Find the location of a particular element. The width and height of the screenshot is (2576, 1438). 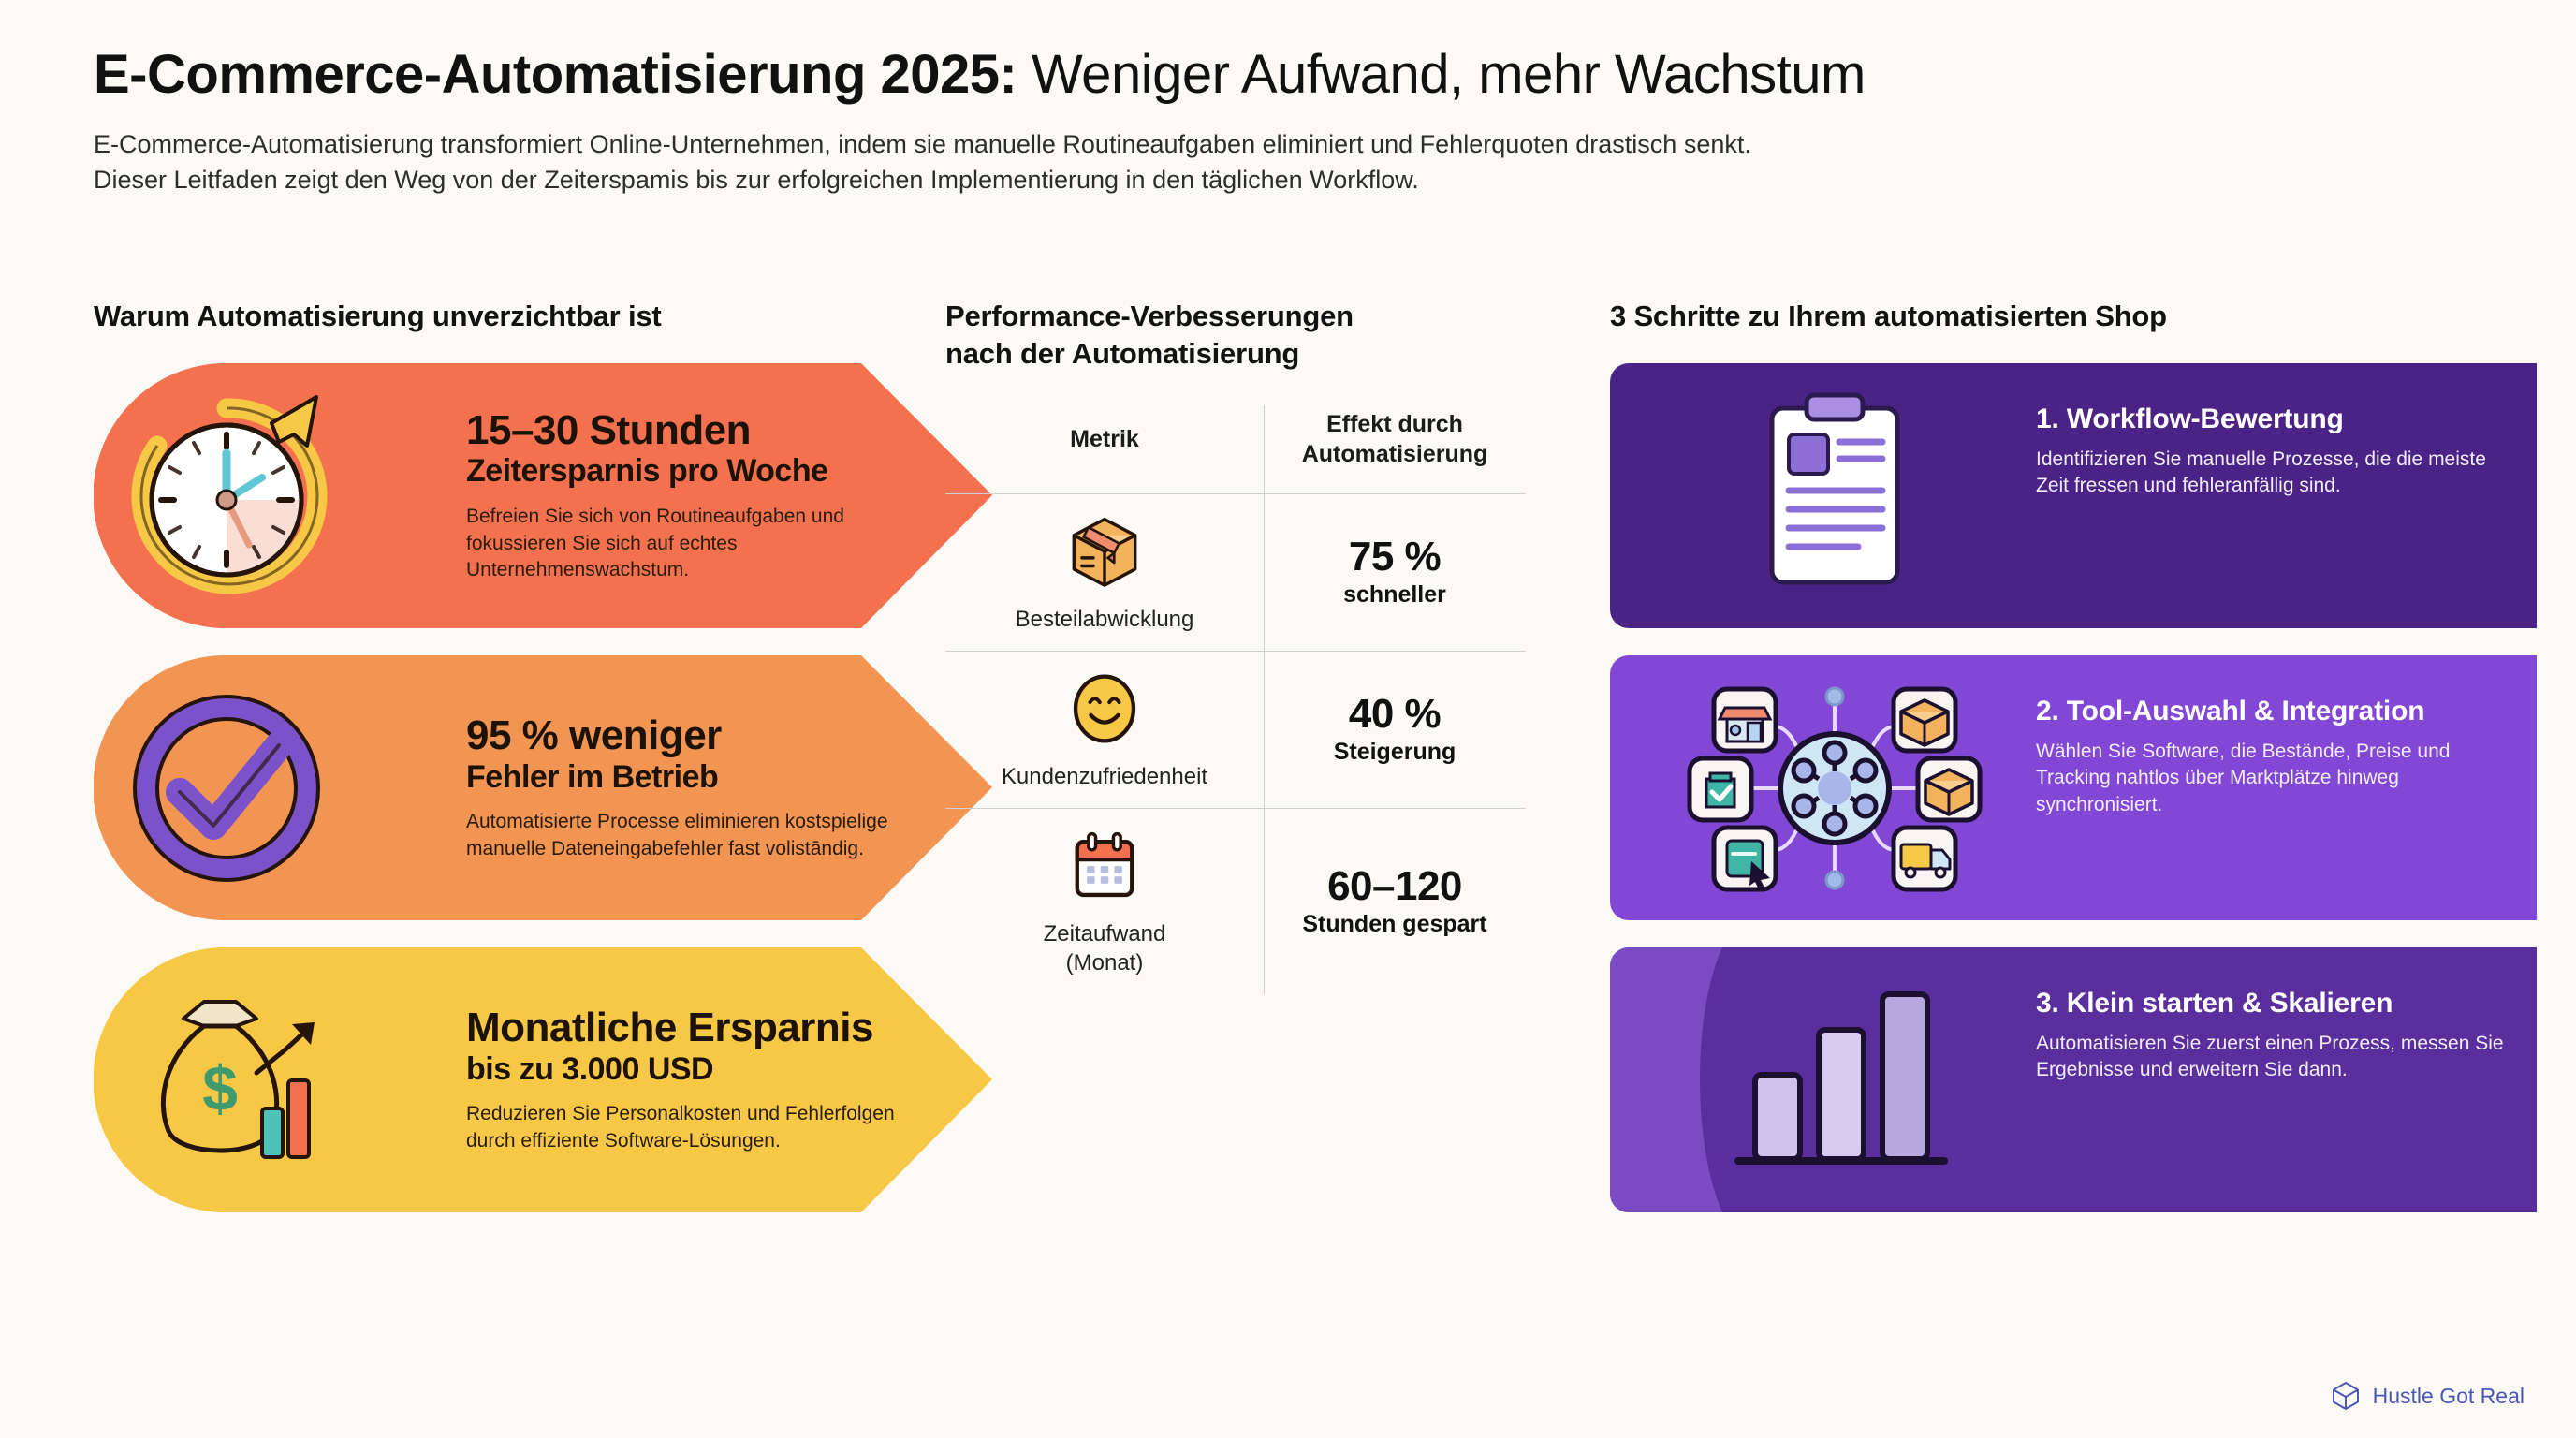

benefit-card-2-kpi-sub: Fehler im Betrieb is located at coordinates (592, 776).